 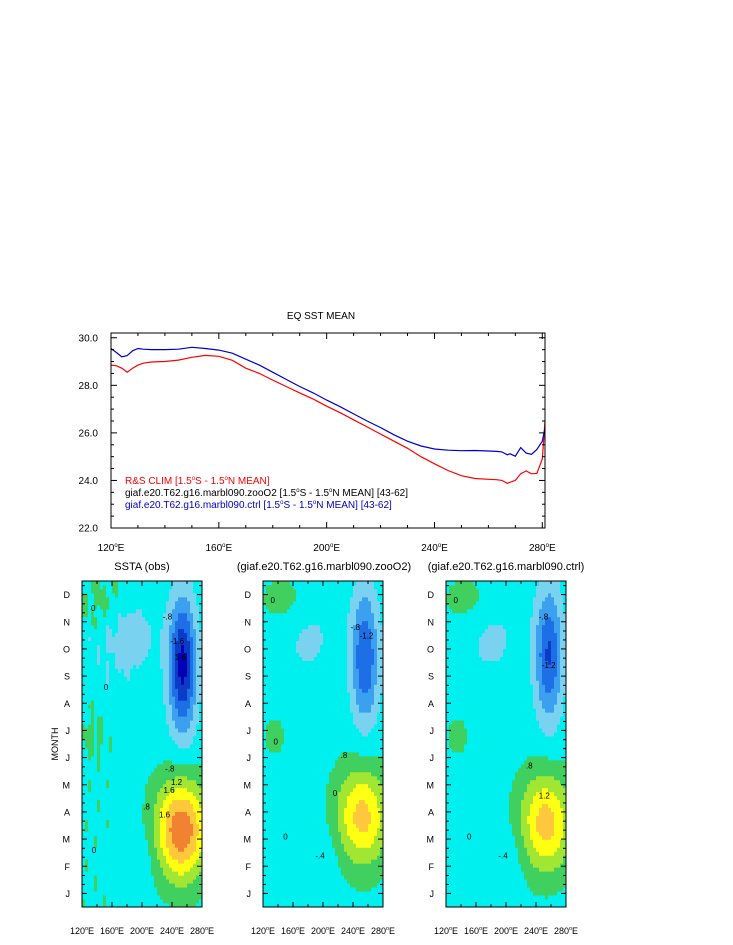 I want to click on line-chart-y-axis: 22.024.026.028.030.0, so click(x=312, y=434).